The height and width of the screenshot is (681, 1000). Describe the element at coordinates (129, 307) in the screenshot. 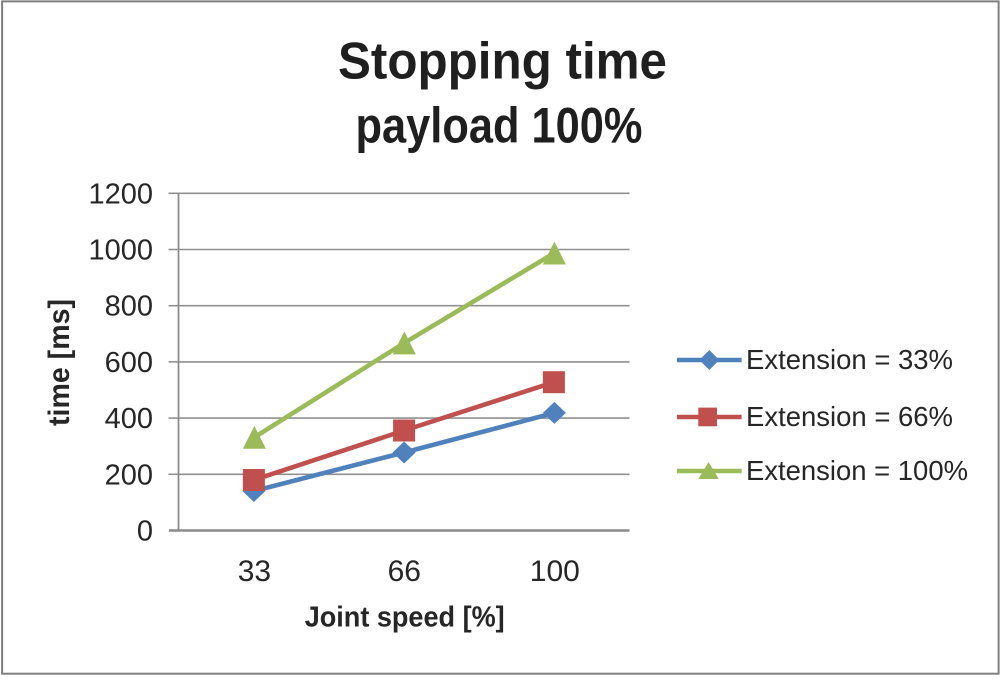

I see `svg-text: 800` at that location.